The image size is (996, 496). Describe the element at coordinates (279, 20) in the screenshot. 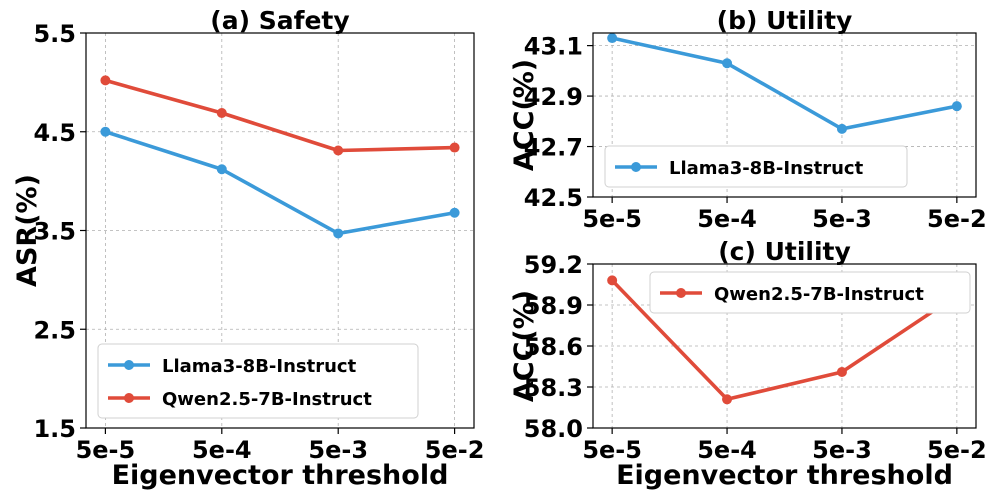

I see `chart-title: (a) Safety` at that location.